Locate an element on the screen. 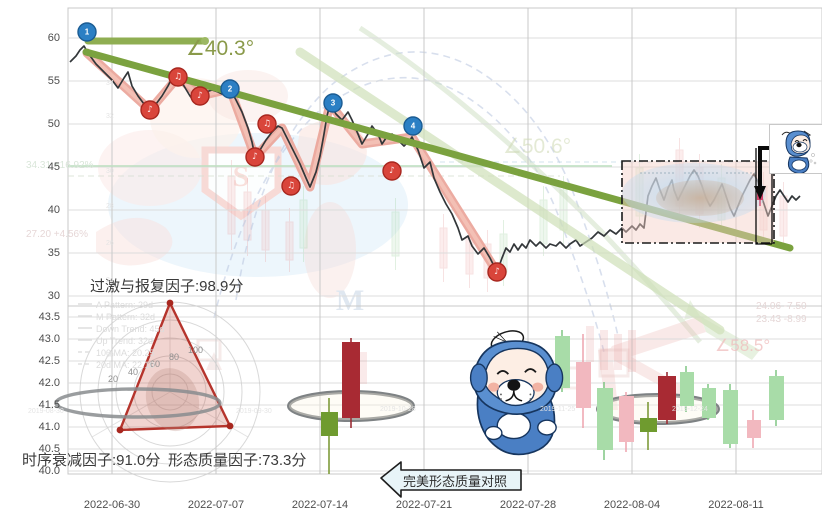 The image size is (822, 520). y-axis-label-43-0: 43.0 is located at coordinates (49, 339).